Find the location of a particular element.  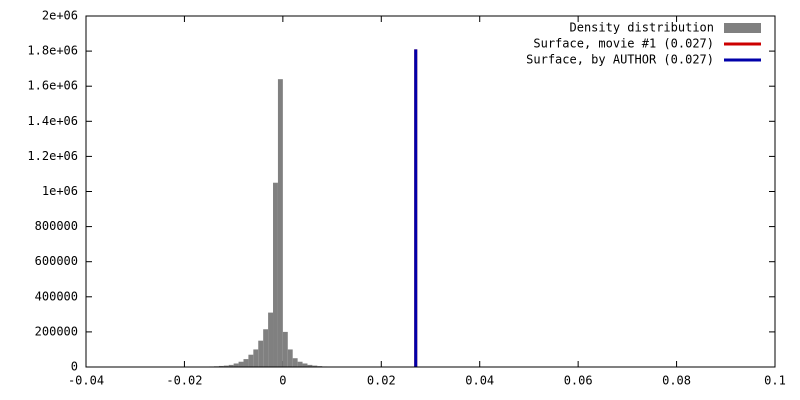

x-tick-label: 0.06 is located at coordinates (578, 381).